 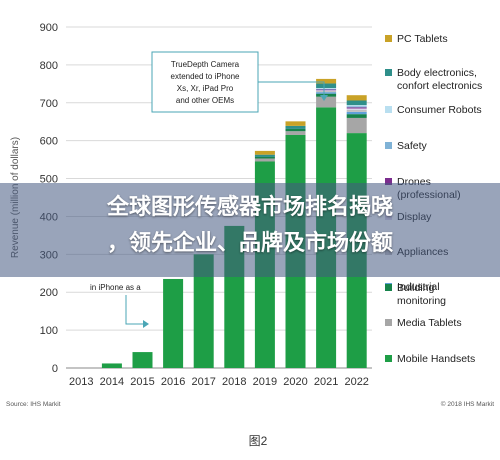 What do you see at coordinates (49, 331) in the screenshot?
I see `y-tick-label: 100` at bounding box center [49, 331].